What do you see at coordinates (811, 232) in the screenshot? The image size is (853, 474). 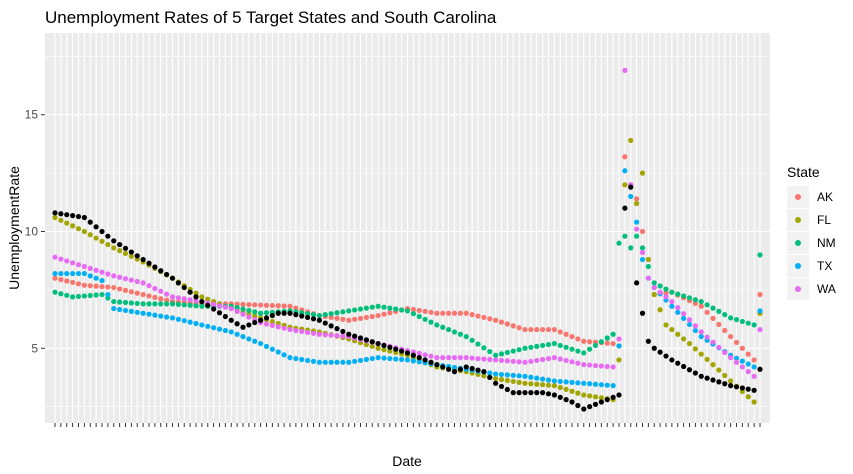 I see `legend: State AK FL NM TX WA` at bounding box center [811, 232].